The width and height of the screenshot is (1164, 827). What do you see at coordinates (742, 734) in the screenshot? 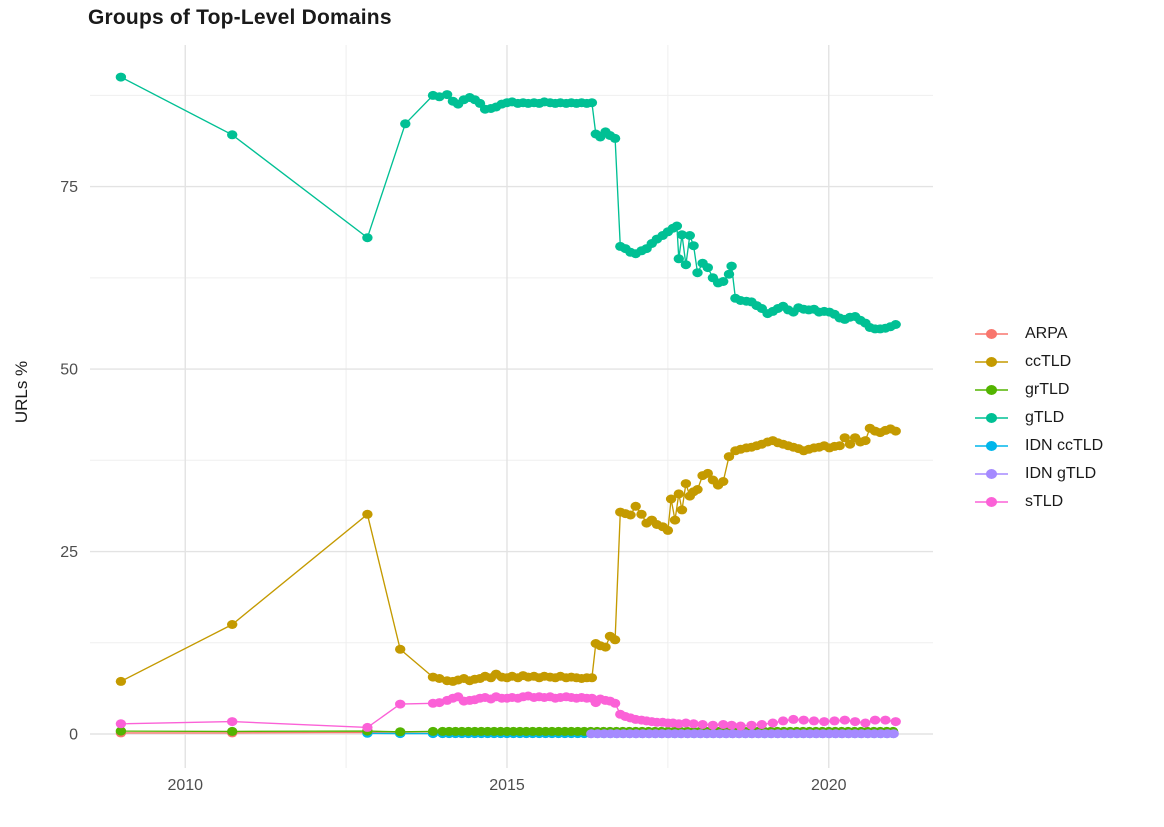
I see `series-IDN gTLD` at bounding box center [742, 734].